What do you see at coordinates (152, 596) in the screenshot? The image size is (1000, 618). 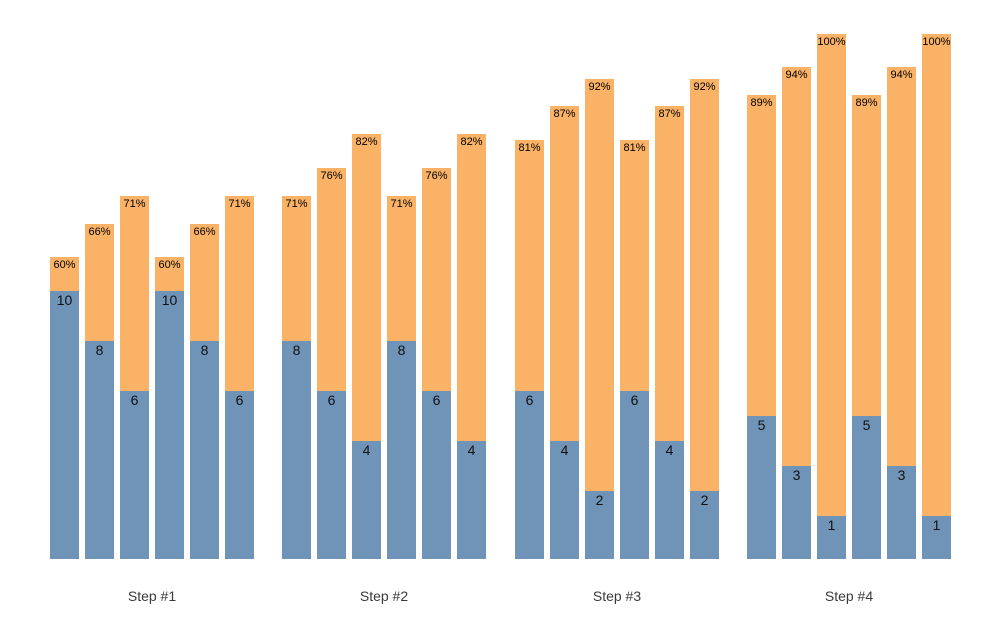 I see `group-label: Step #1` at bounding box center [152, 596].